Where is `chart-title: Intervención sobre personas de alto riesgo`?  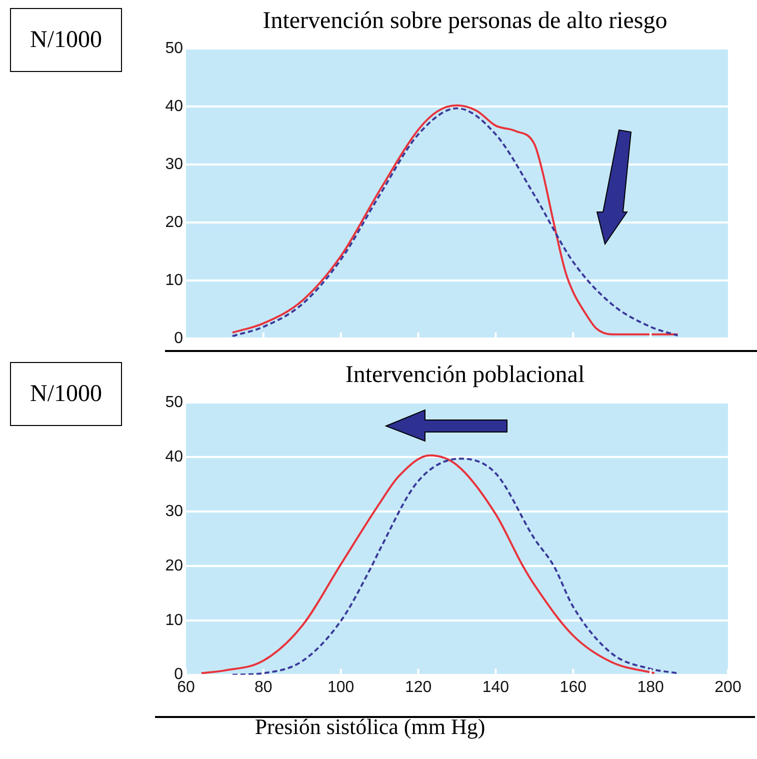
chart-title: Intervención sobre personas de alto riesgo is located at coordinates (465, 21).